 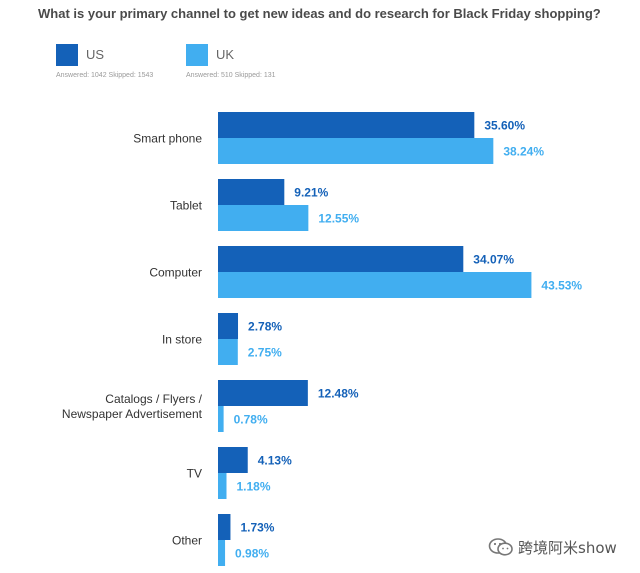 I want to click on category-label: In store, so click(x=182, y=340).